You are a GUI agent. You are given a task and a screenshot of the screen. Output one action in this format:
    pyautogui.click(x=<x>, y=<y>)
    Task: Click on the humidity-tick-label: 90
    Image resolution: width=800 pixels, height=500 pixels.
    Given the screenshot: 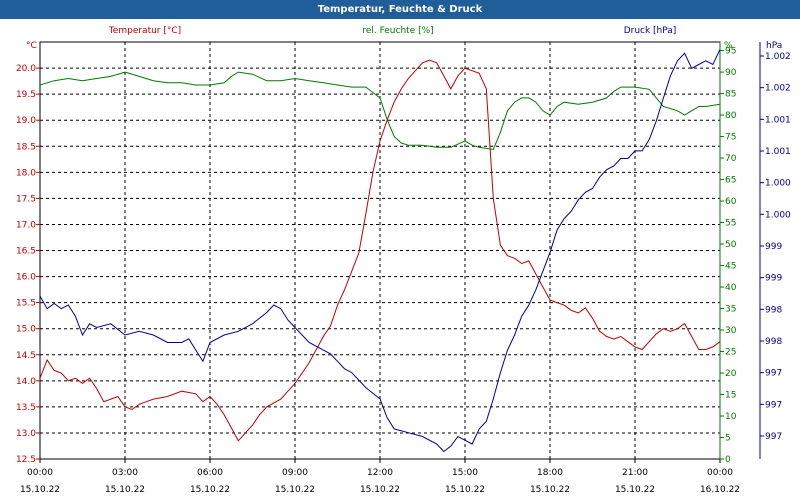 What is the action you would take?
    pyautogui.click(x=731, y=73)
    